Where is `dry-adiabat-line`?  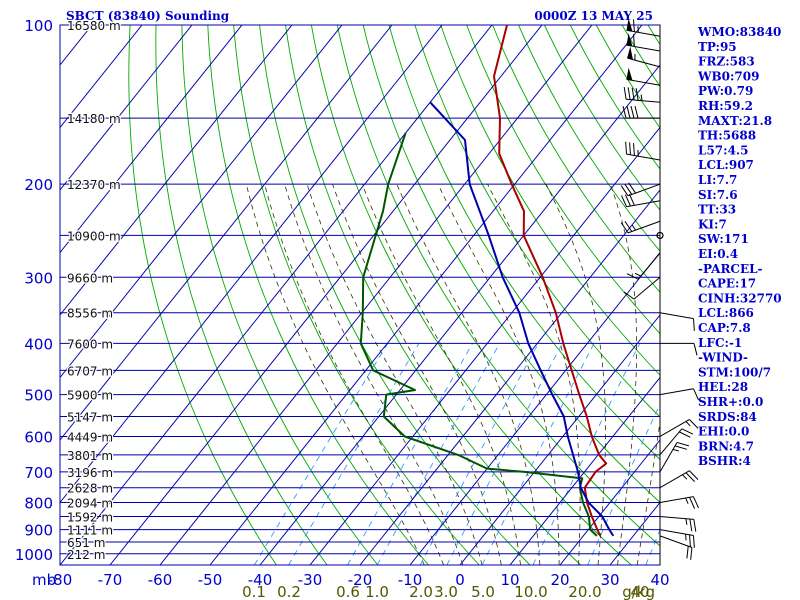 dry-adiabat-line is located at coordinates (614, 97).